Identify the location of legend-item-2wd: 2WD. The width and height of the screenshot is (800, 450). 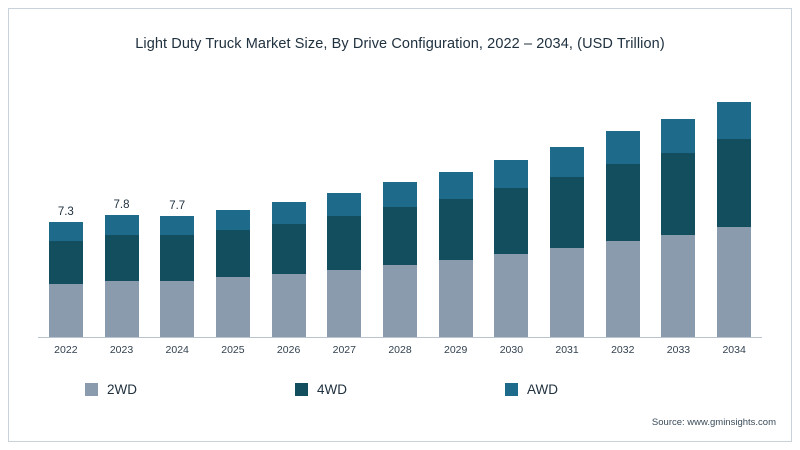
(190, 389).